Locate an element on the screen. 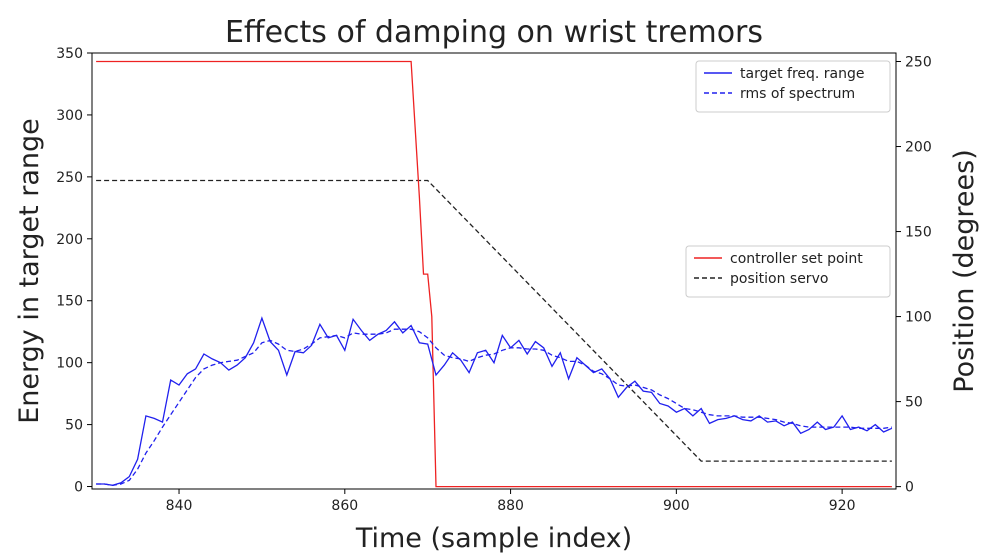 The height and width of the screenshot is (558, 996). x-axis-ticks: 840 860 880 900 920 is located at coordinates (511, 501).